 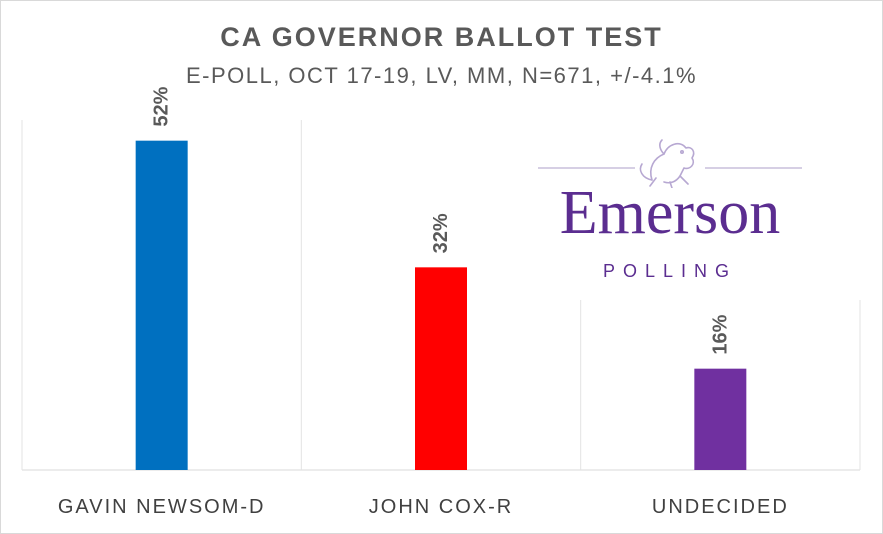 What do you see at coordinates (720, 334) in the screenshot?
I see `data-label-3: 16%` at bounding box center [720, 334].